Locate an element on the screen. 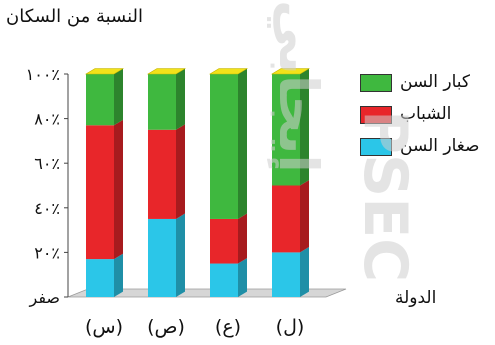 The width and height of the screenshot is (495, 345). legend-label-children: صغار السن is located at coordinates (440, 146).